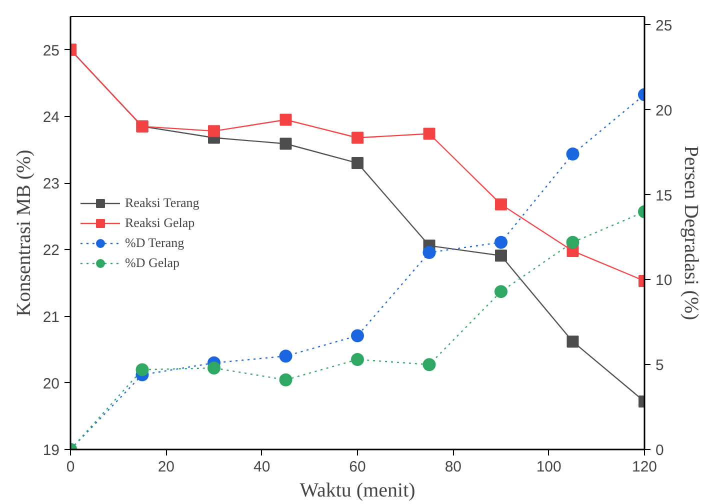  What do you see at coordinates (51, 251) in the screenshot?
I see `y-tick-label: 22` at bounding box center [51, 251].